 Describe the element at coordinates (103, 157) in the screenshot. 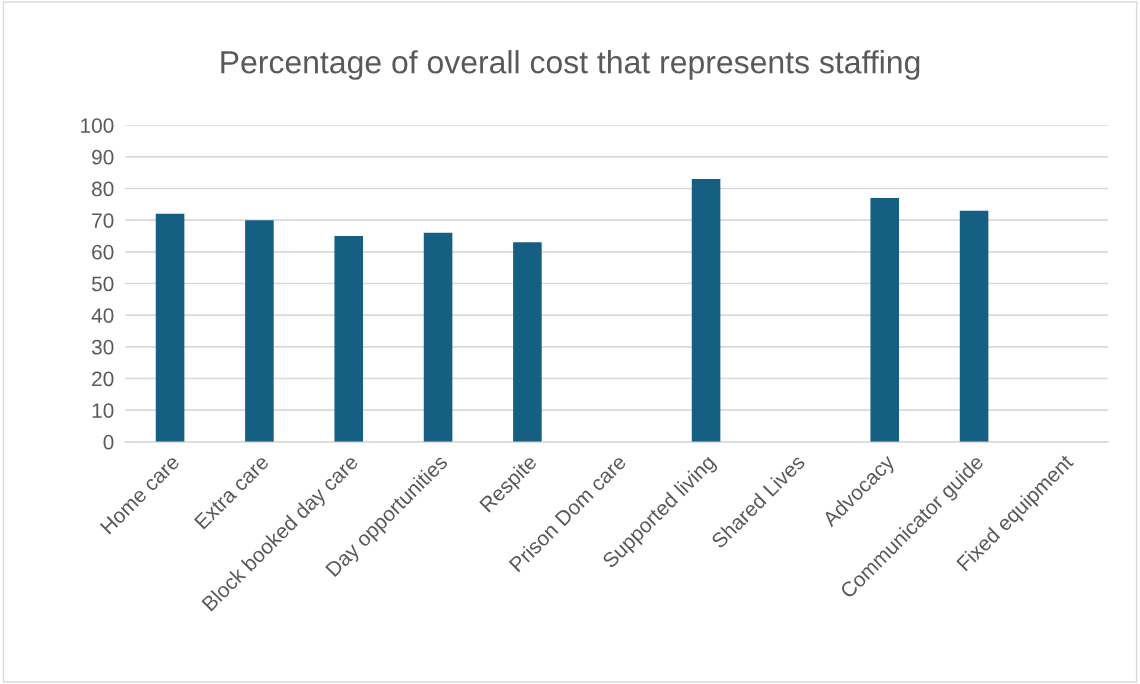

I see `y-tick-label: 90` at that location.